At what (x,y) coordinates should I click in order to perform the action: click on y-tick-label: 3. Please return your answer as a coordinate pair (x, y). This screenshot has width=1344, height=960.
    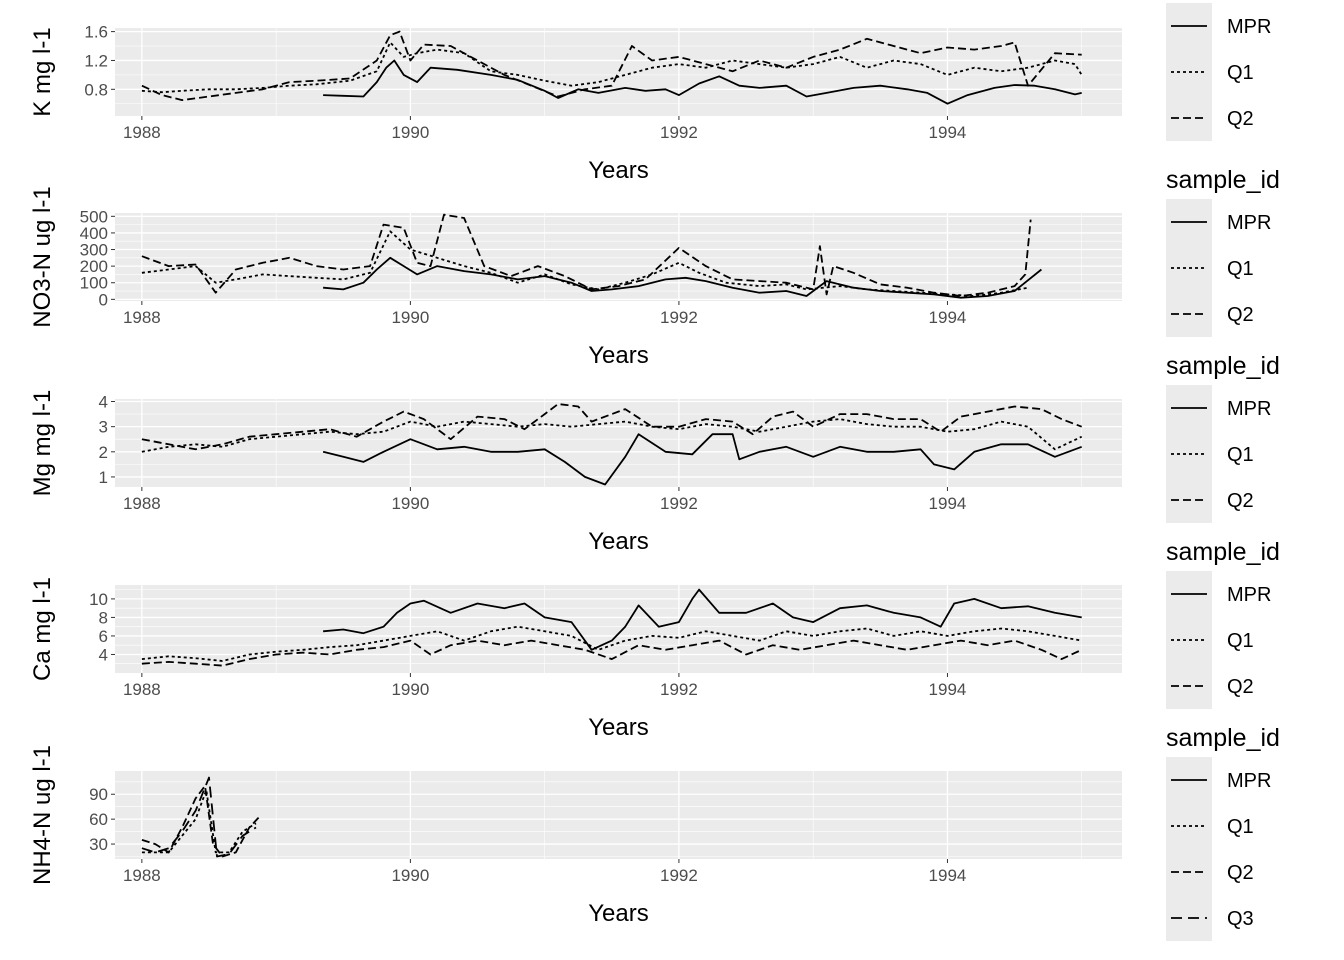
    Looking at the image, I should click on (103, 427).